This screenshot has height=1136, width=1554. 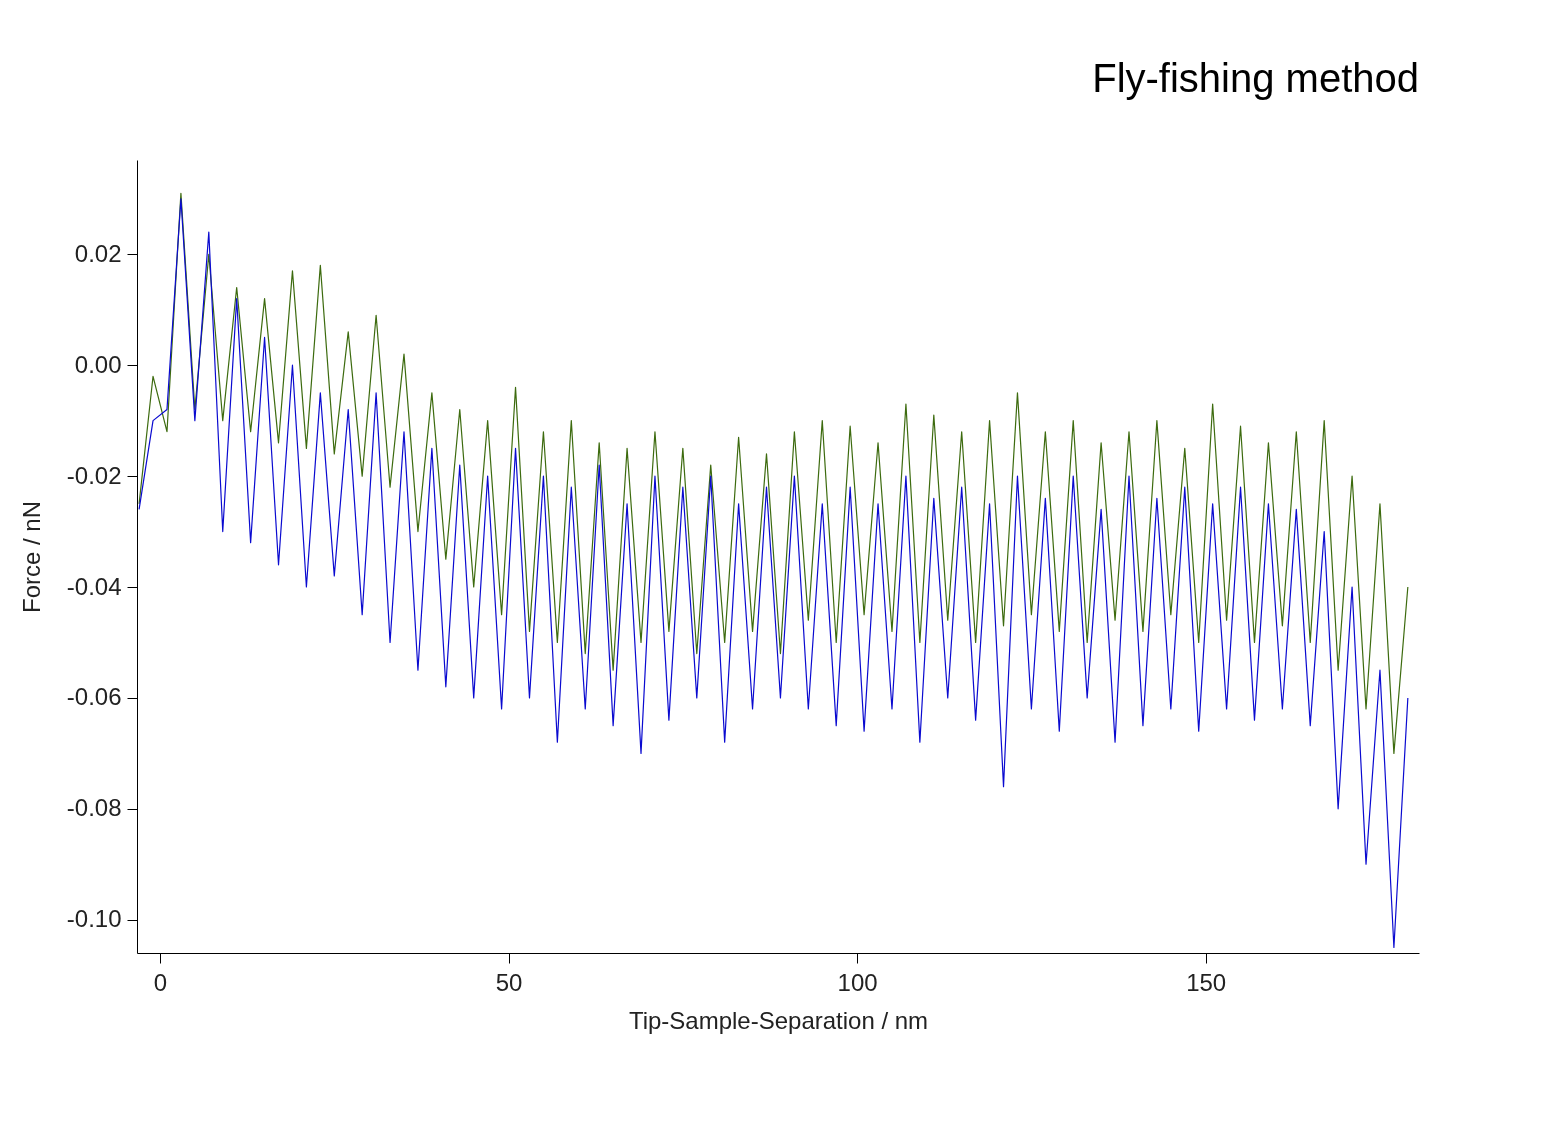 I want to click on y-tick-label: -0.08, so click(x=94, y=808).